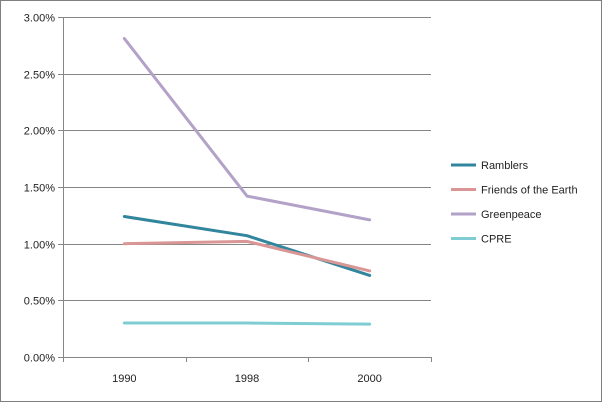  Describe the element at coordinates (247, 323) in the screenshot. I see `series-line-cpre` at that location.